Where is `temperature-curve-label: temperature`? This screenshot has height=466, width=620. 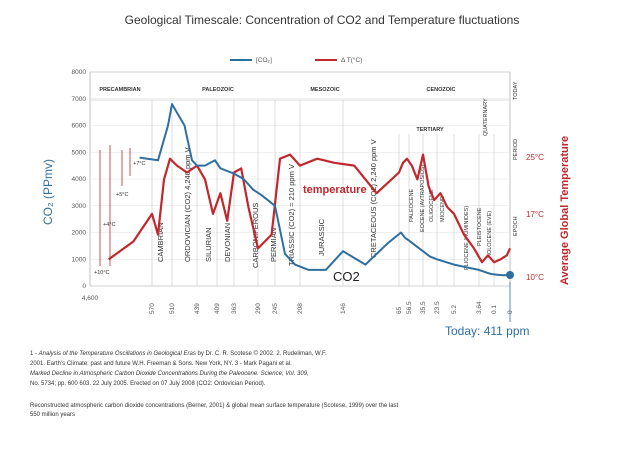
temperature-curve-label: temperature is located at coordinates (335, 190).